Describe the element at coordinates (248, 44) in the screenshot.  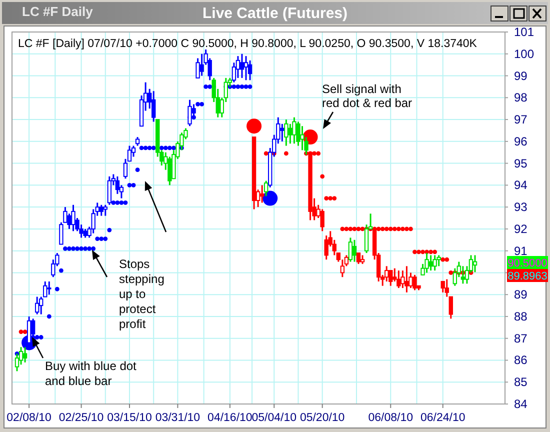
I see `text: LC #F [Daily] 07/07/10 +0.7000 C 90.5000, H 90.8000, L 90.0250, O 90.3500, V 18.3740K` at that location.